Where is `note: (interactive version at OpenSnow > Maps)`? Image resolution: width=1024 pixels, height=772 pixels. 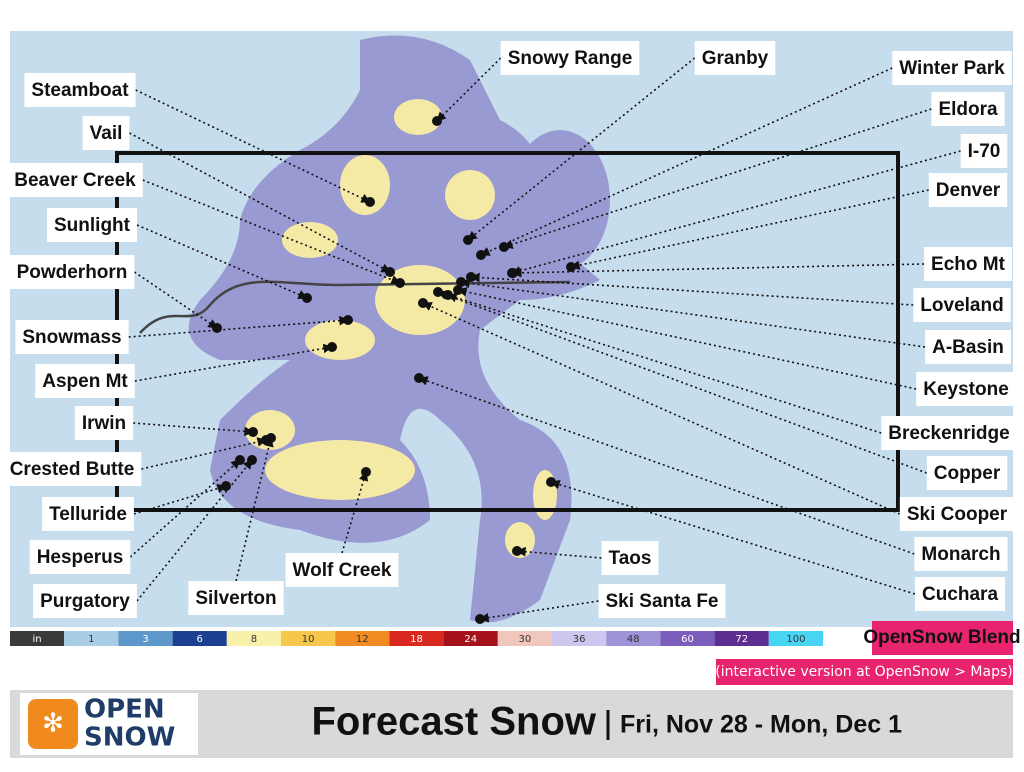
note: (interactive version at OpenSnow > Maps) is located at coordinates (863, 672).